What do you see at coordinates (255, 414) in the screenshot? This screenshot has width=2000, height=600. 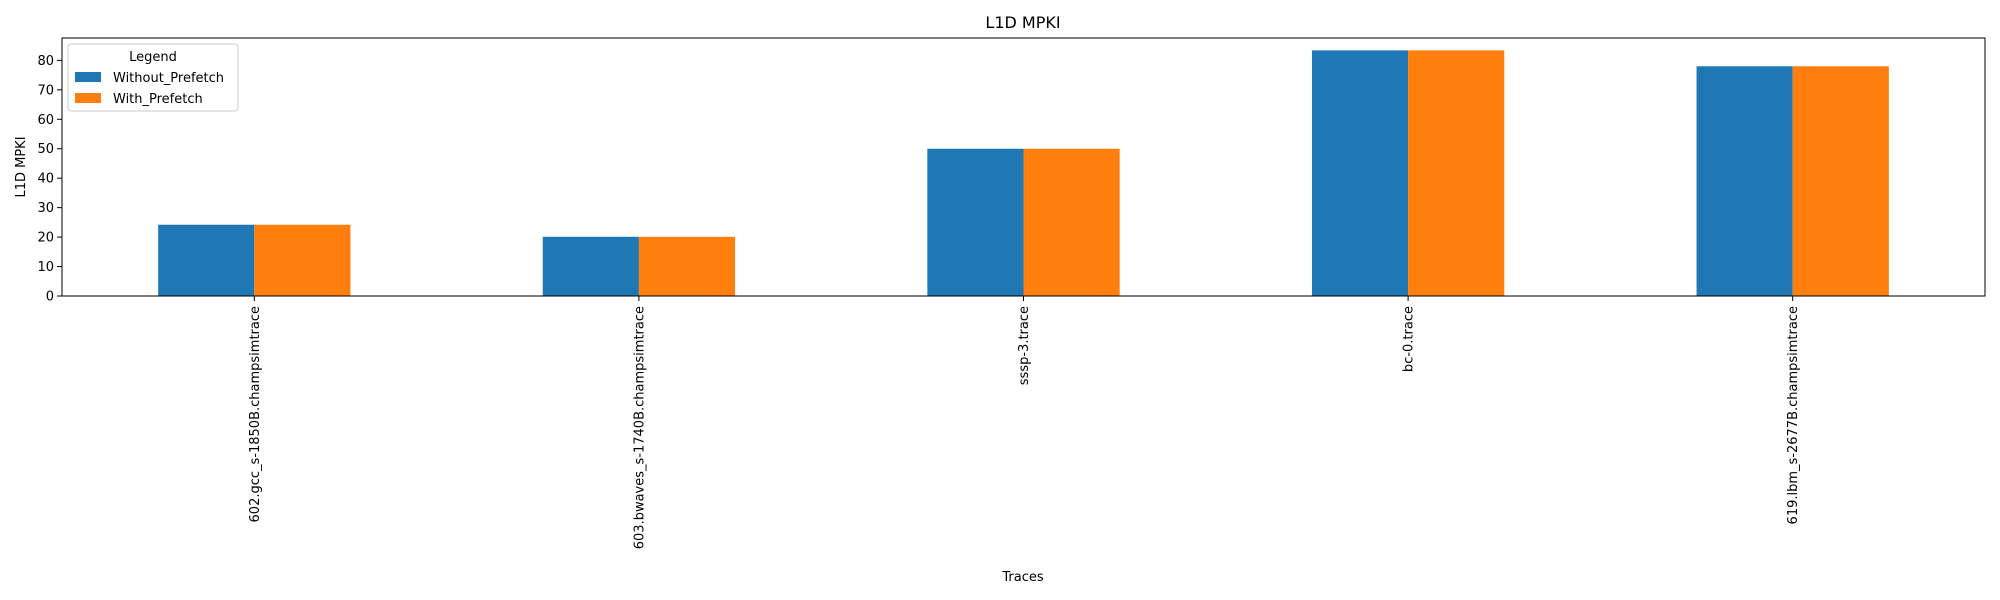 I see `x-tick-label: 602.gcc_s-1850B.champsimtrace` at bounding box center [255, 414].